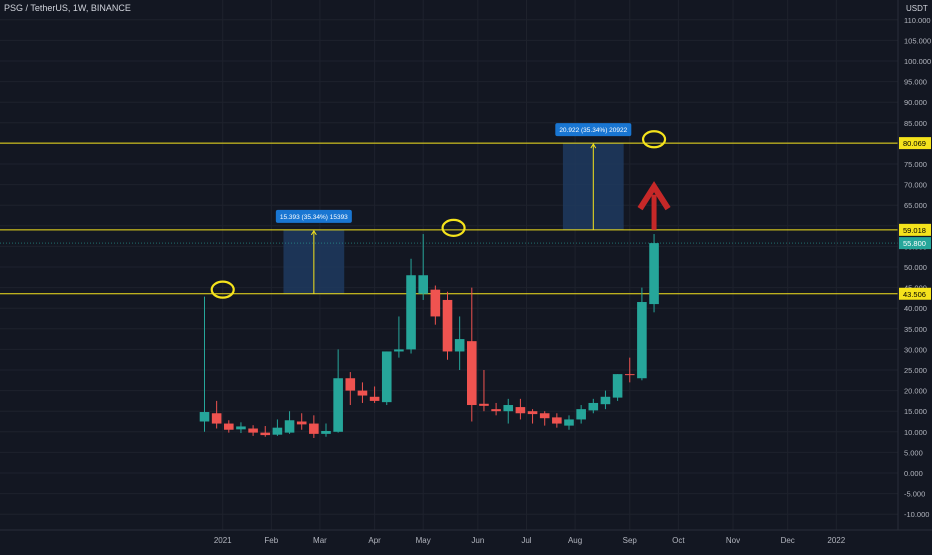 Image resolution: width=932 pixels, height=555 pixels. What do you see at coordinates (526, 540) in the screenshot?
I see `x-tick-label: Jul` at bounding box center [526, 540].